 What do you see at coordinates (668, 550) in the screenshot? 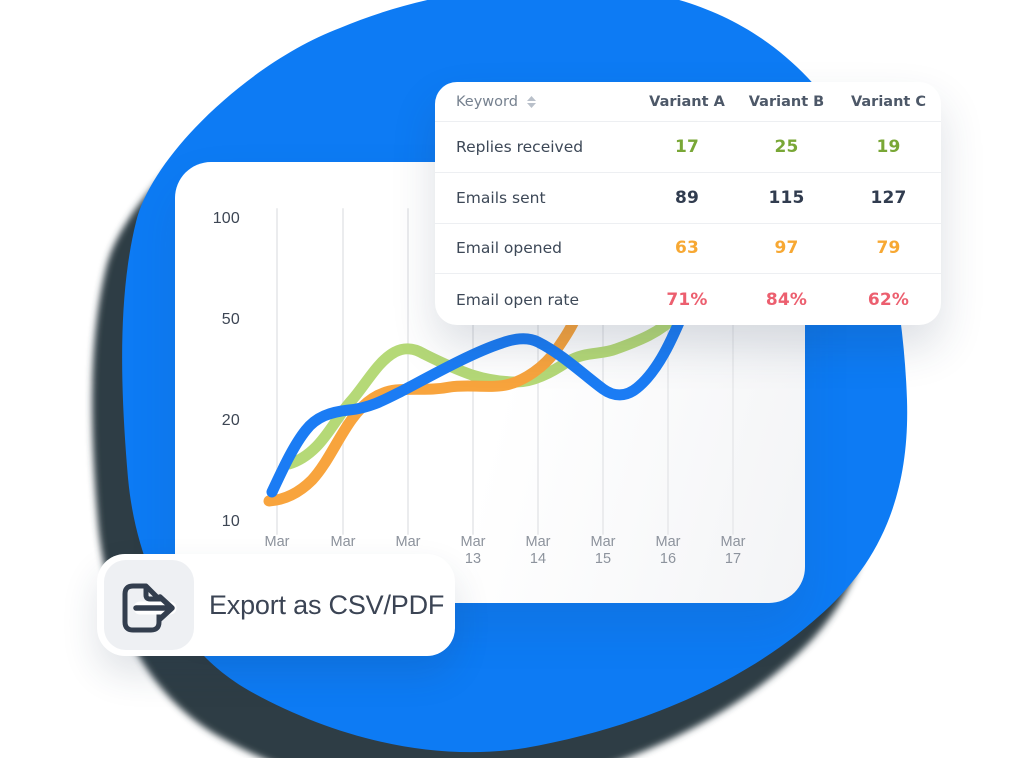
I see `x-axis-tick: Mar 16` at bounding box center [668, 550].